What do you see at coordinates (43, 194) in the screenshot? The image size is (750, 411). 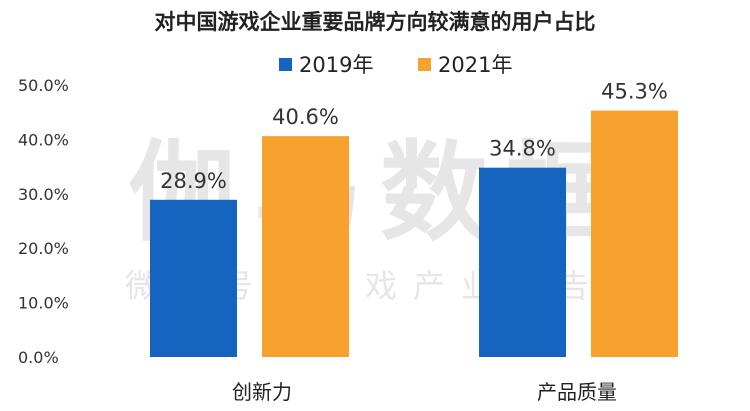 I see `y-tick-label: 30.0%` at bounding box center [43, 194].